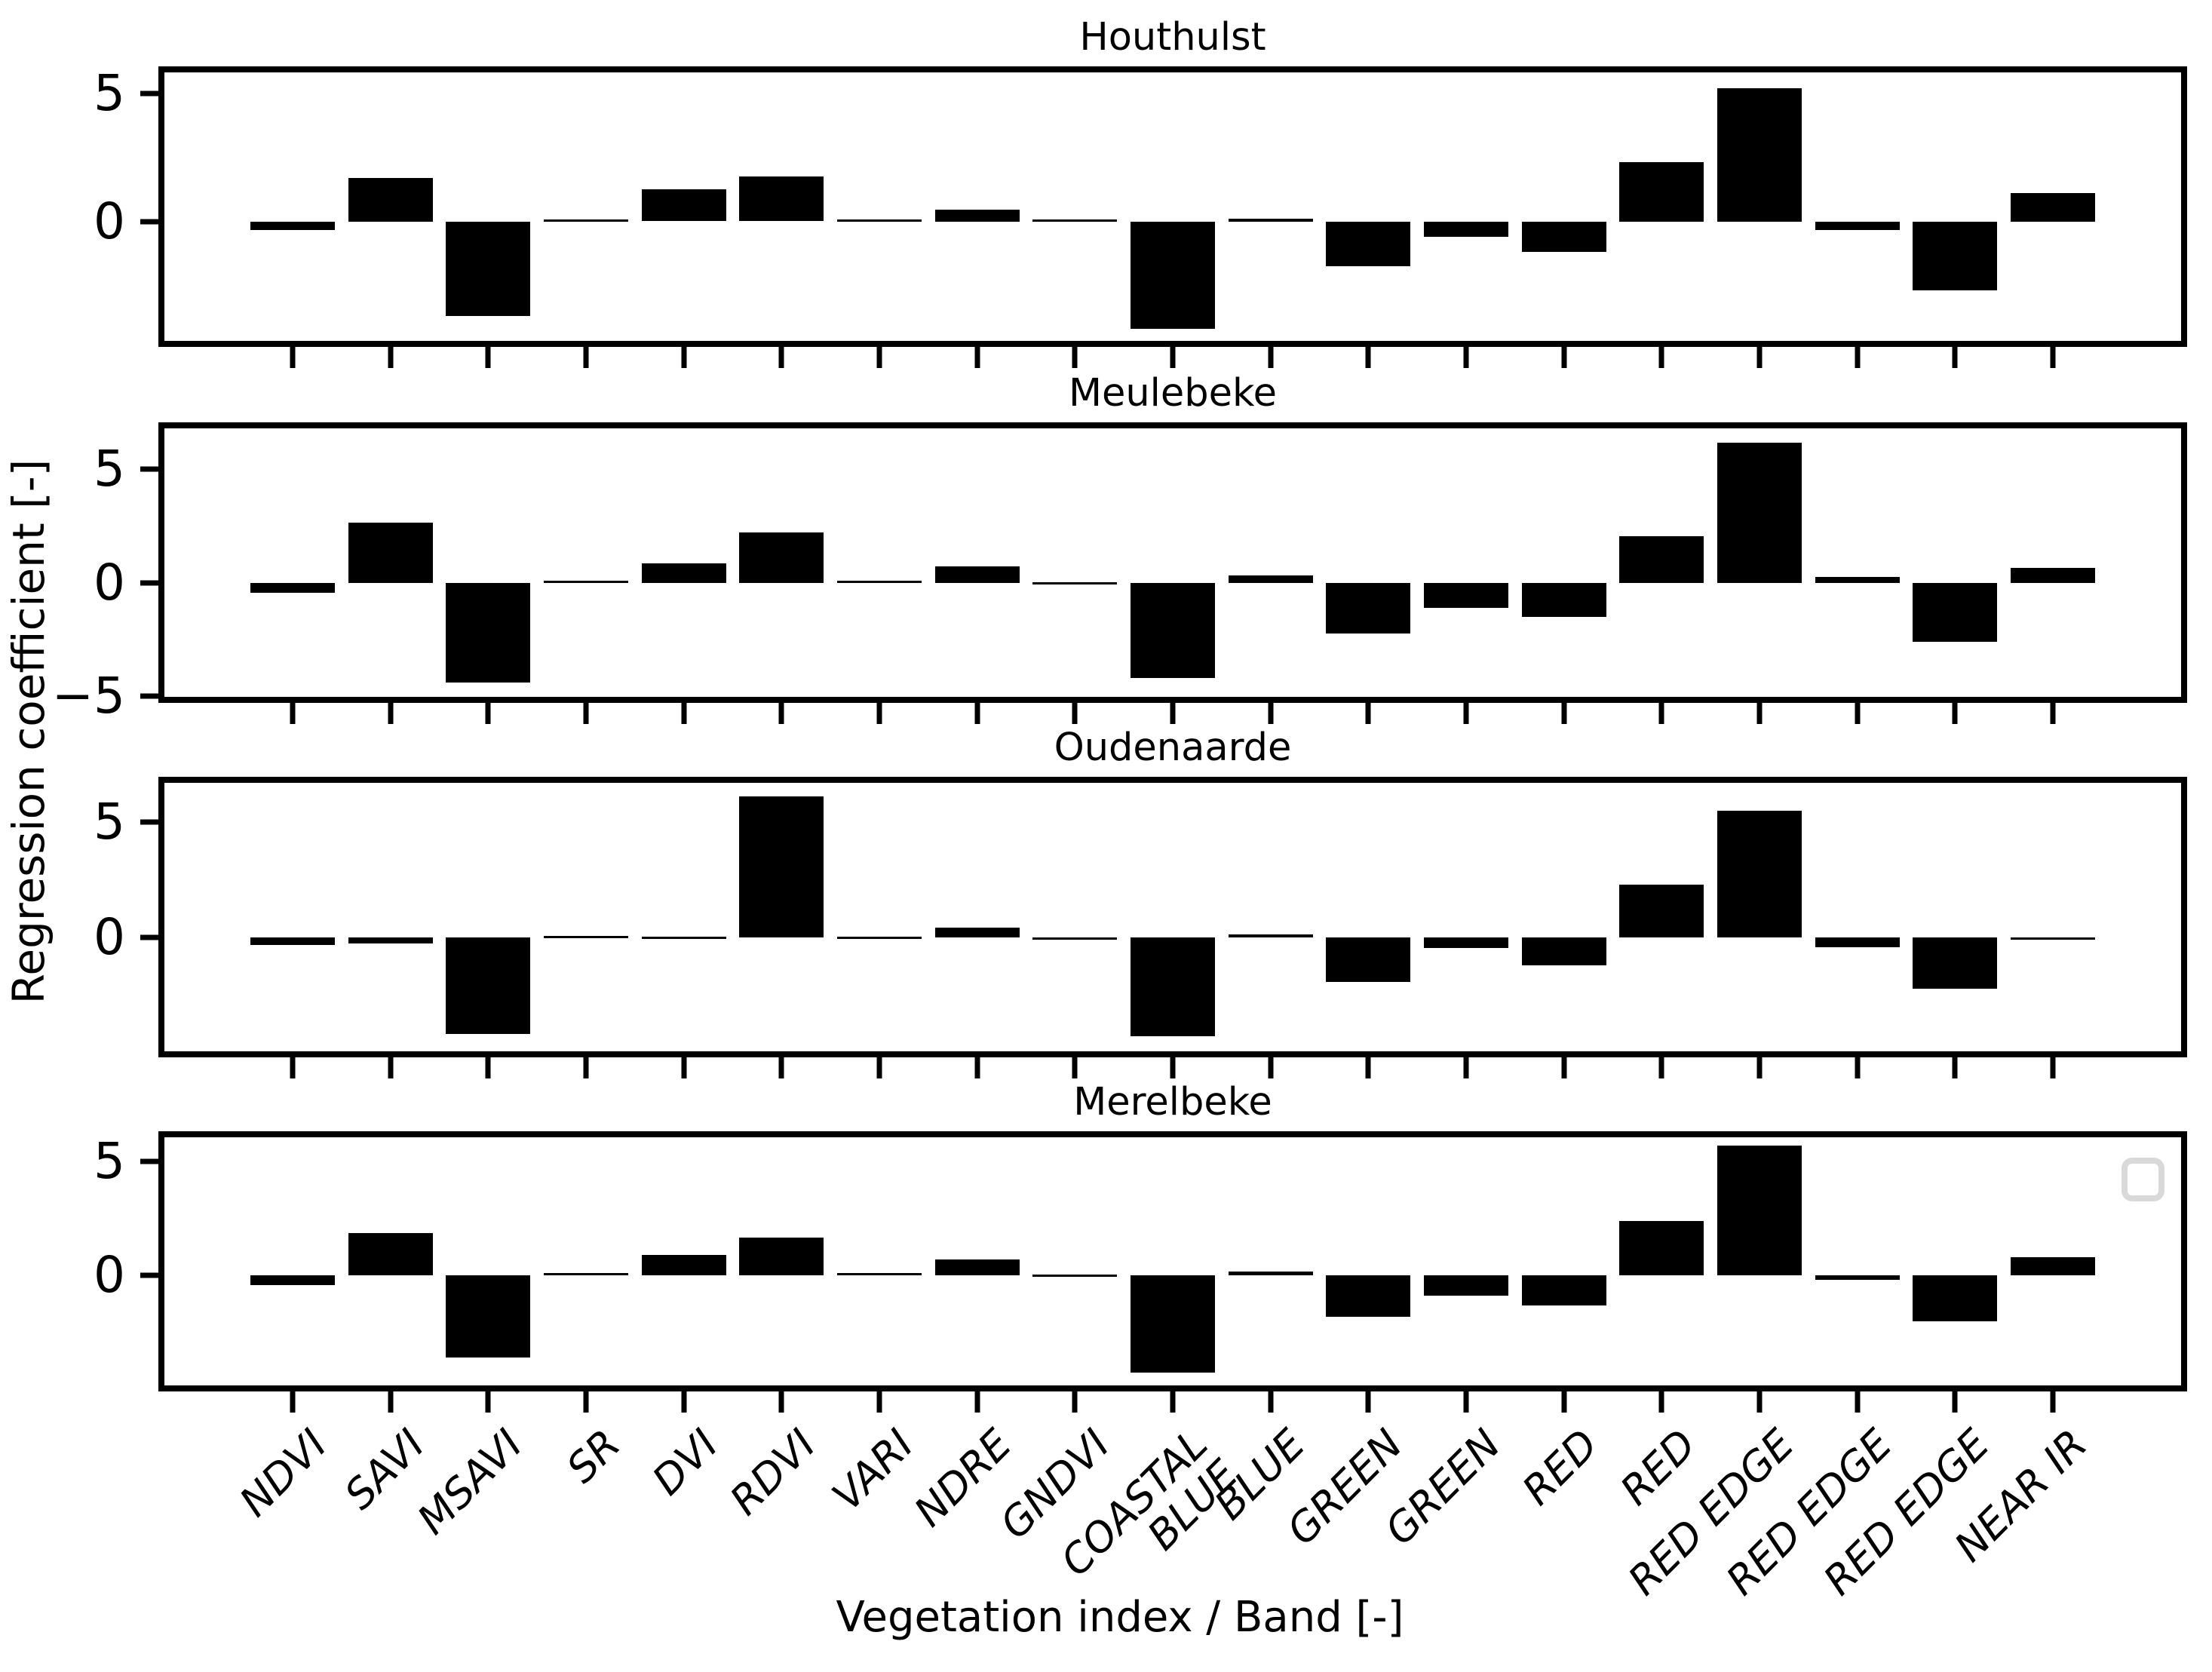 The height and width of the screenshot is (1672, 2212). What do you see at coordinates (109, 221) in the screenshot?
I see `y-tick-label-houthulst-0: 0` at bounding box center [109, 221].